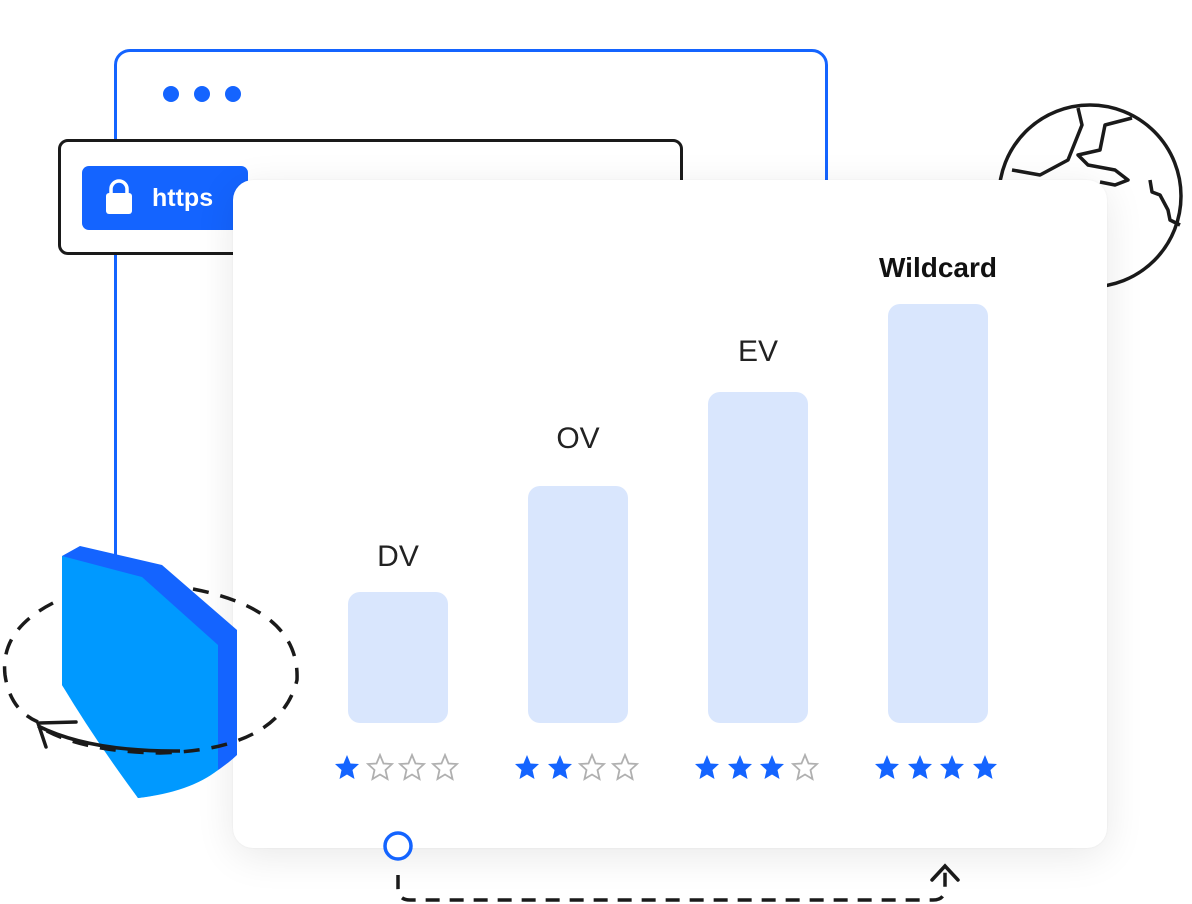 This screenshot has width=1192, height=904. What do you see at coordinates (119, 196) in the screenshot?
I see `lock-icon` at bounding box center [119, 196].